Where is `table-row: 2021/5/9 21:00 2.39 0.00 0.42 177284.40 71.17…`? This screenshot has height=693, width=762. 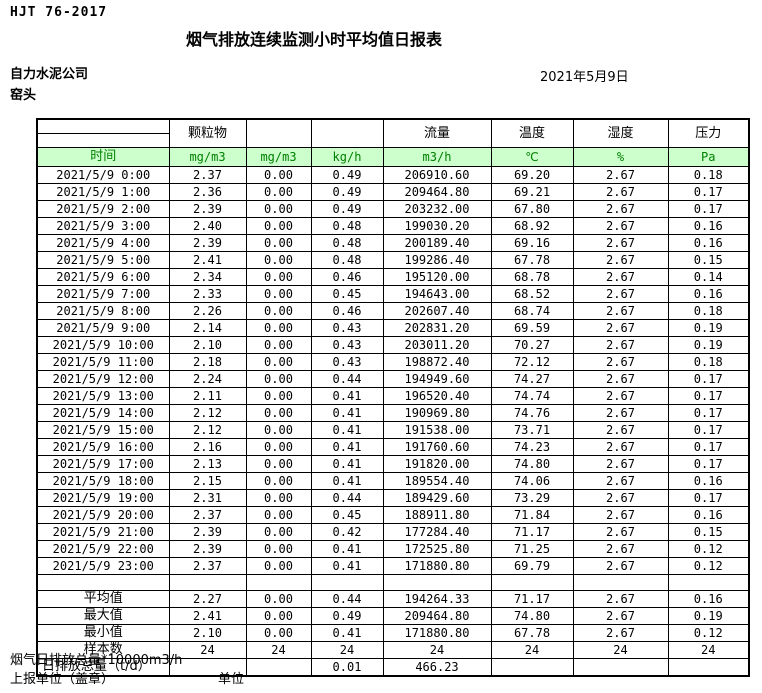 table-row: 2021/5/9 21:00 2.39 0.00 0.42 177284.40 71.17… is located at coordinates (393, 532).